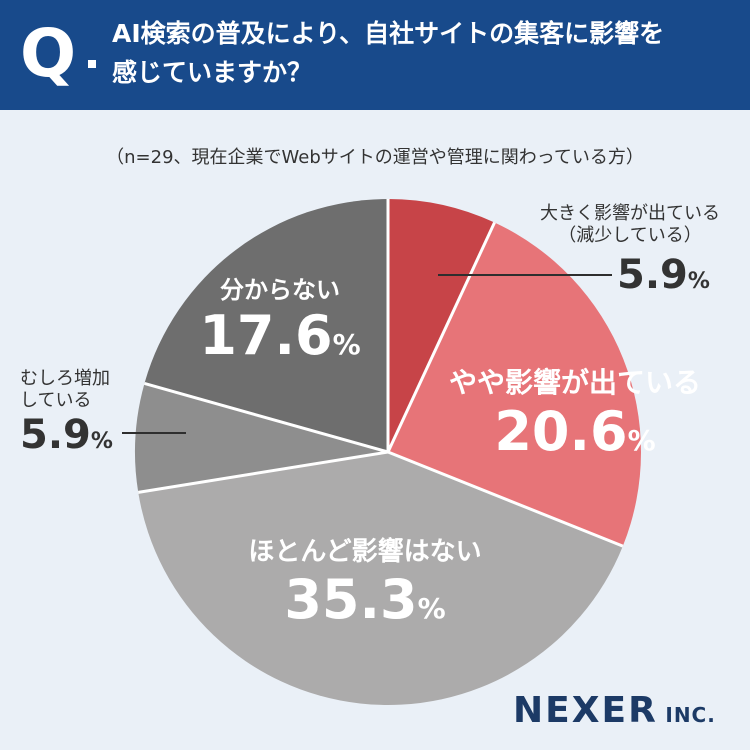  Describe the element at coordinates (698, 281) in the screenshot. I see `pct-strong-impact: %` at that location.